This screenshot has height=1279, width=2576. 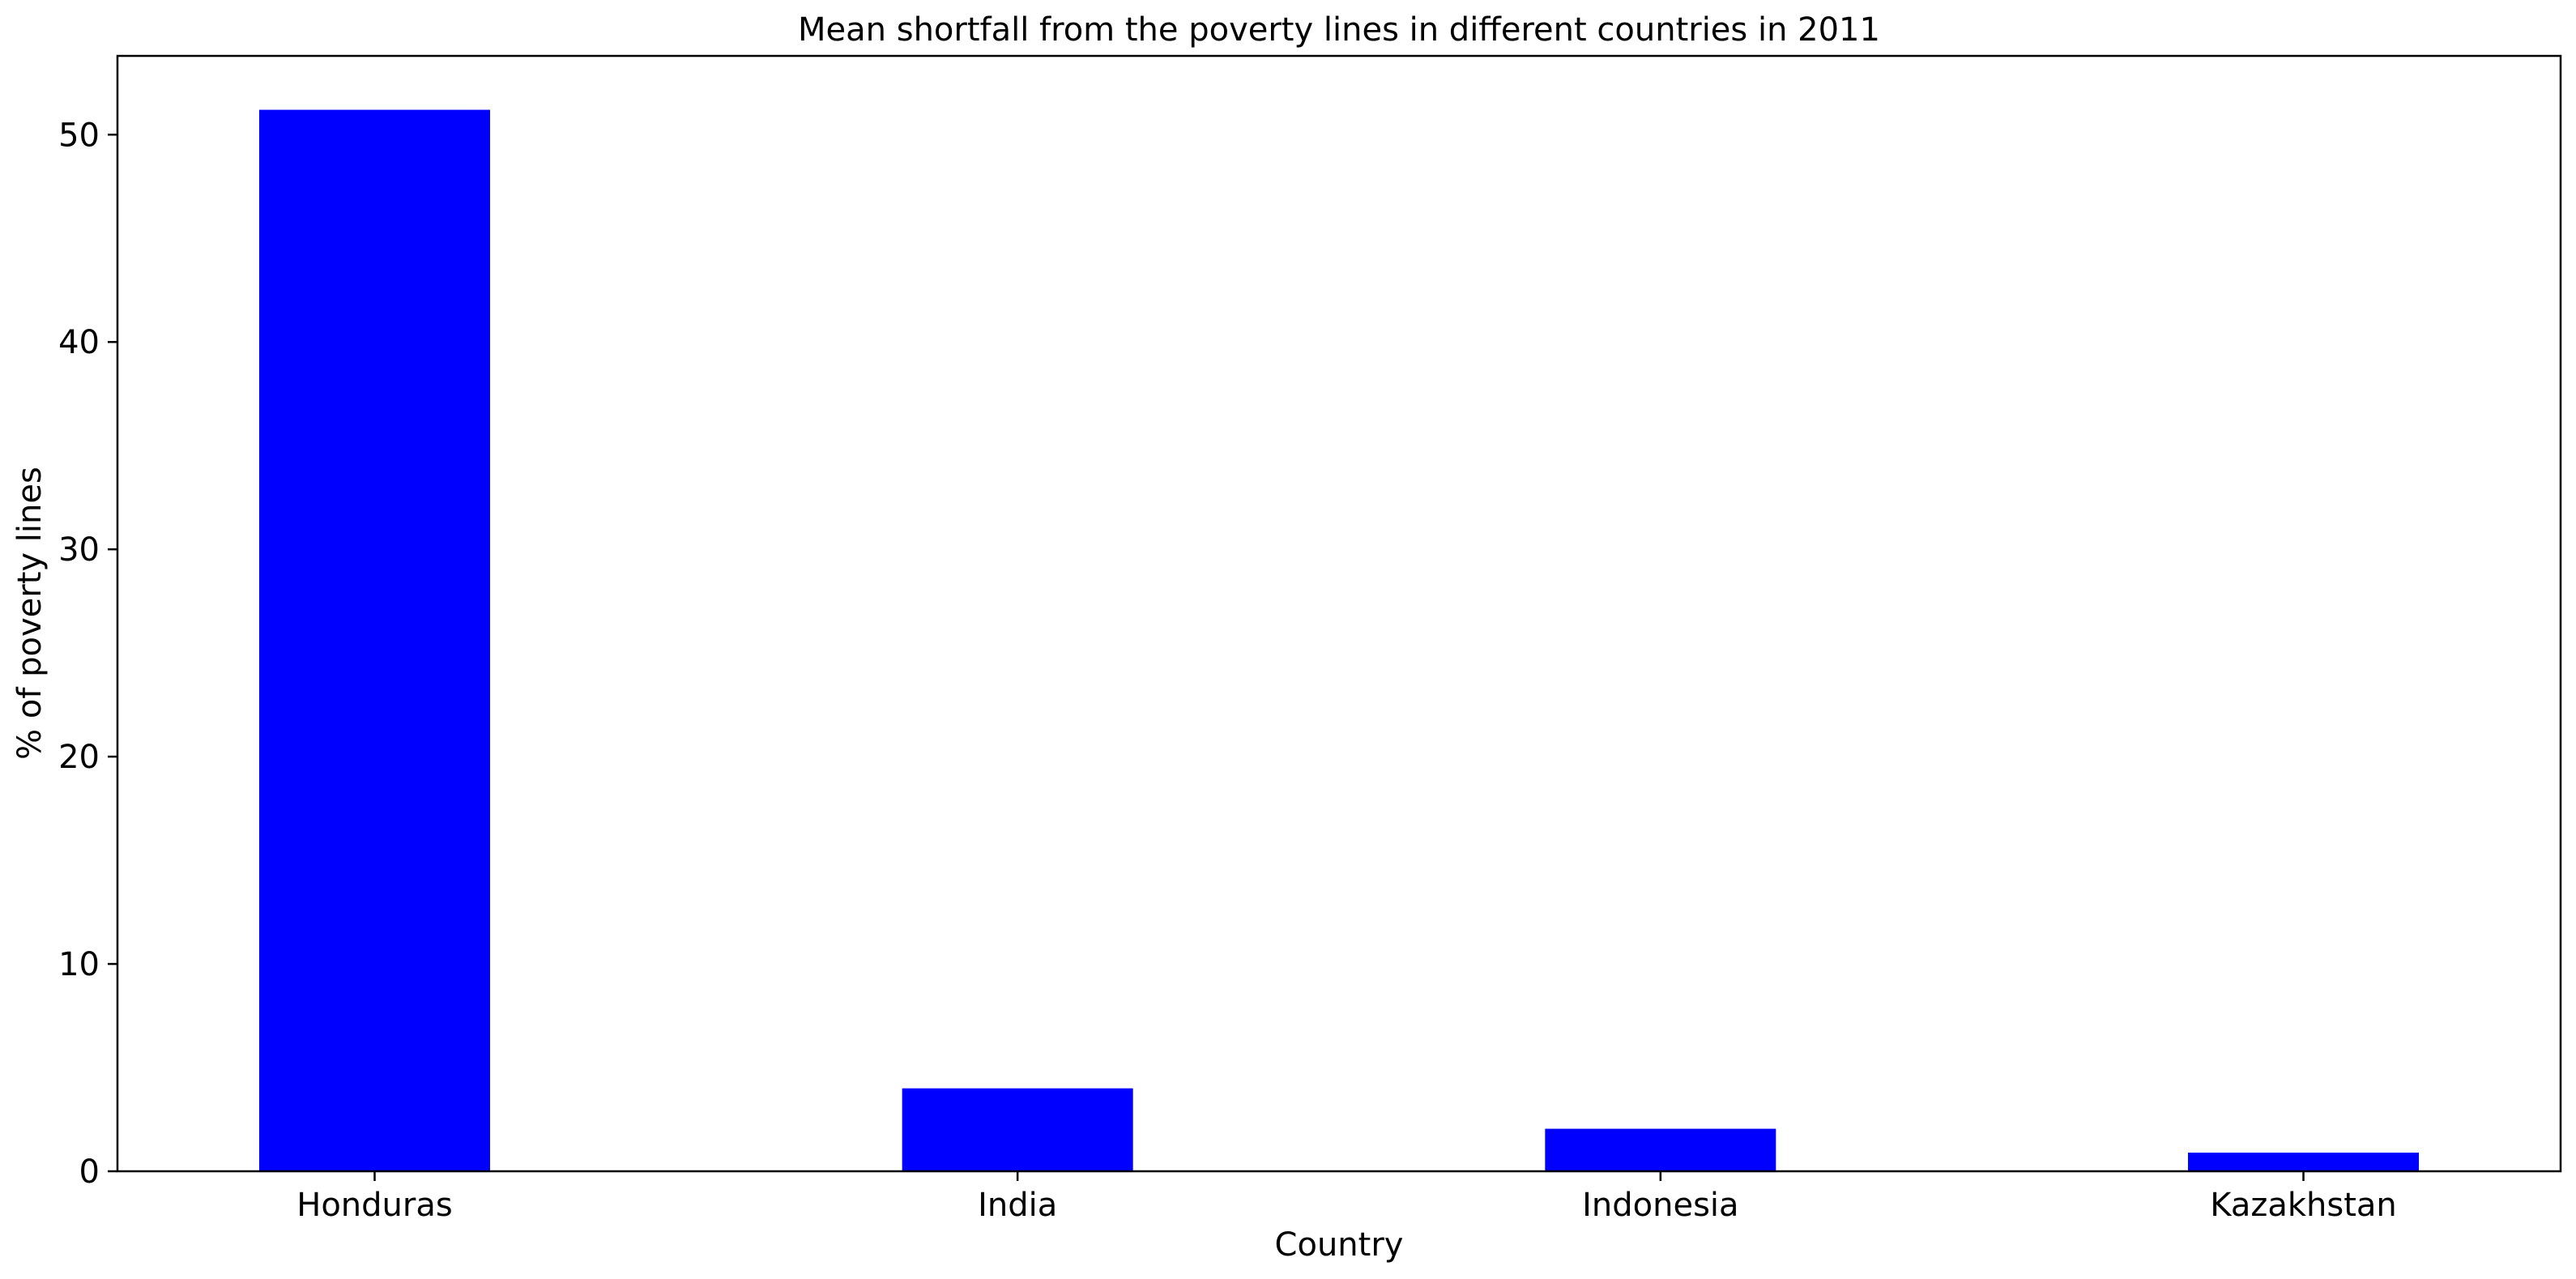 What do you see at coordinates (88, 654) in the screenshot?
I see `y-axis-ticks: 0 10 20 30 40 50` at bounding box center [88, 654].